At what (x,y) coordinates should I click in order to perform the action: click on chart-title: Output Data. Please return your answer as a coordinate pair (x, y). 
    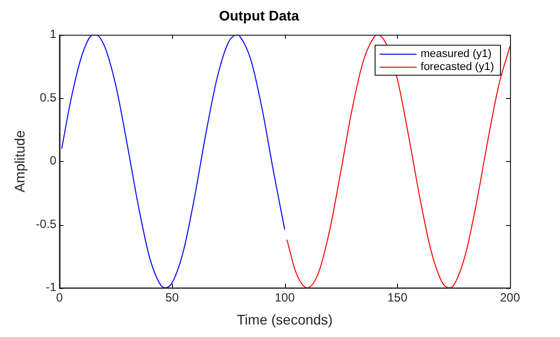
    Looking at the image, I should click on (259, 15).